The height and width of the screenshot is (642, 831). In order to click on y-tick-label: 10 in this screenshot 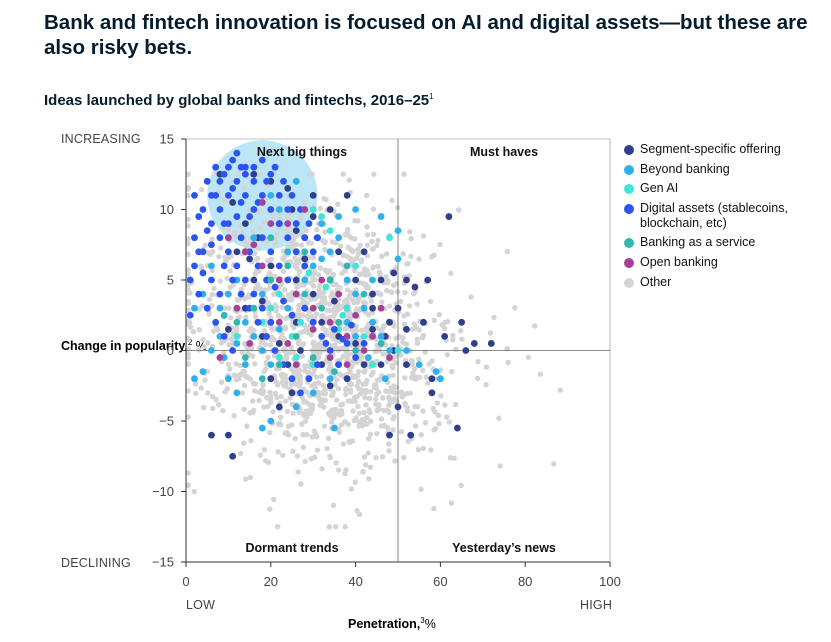, I will do `click(167, 209)`.